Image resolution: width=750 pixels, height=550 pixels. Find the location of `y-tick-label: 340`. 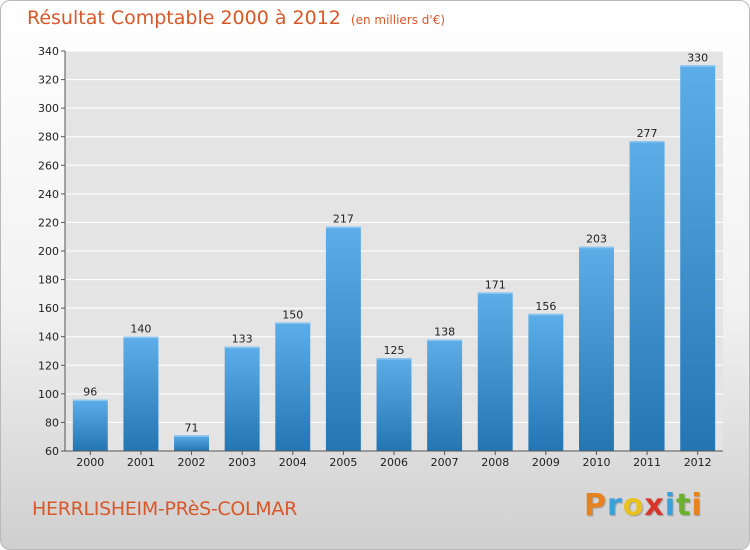

y-tick-label: 340 is located at coordinates (48, 51).